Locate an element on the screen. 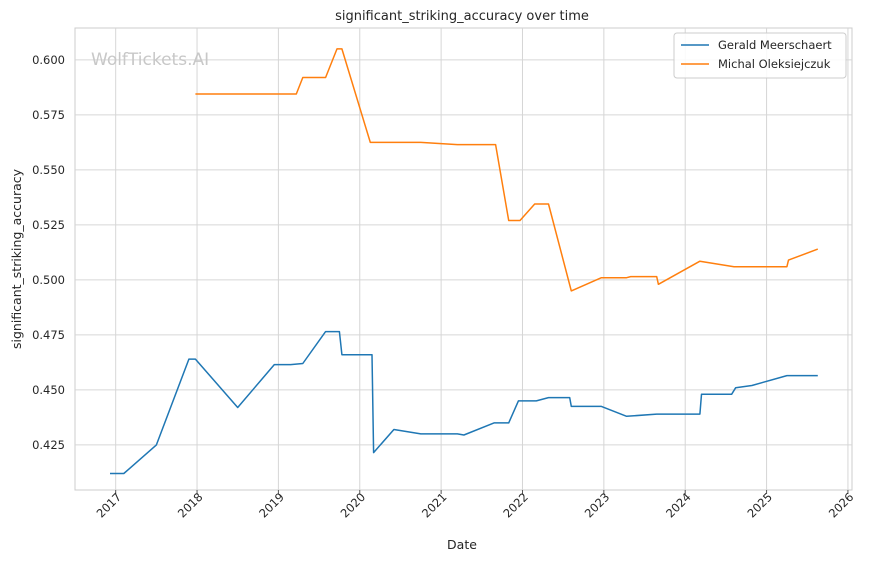  y-tick-label: 0.500 is located at coordinates (48, 280).